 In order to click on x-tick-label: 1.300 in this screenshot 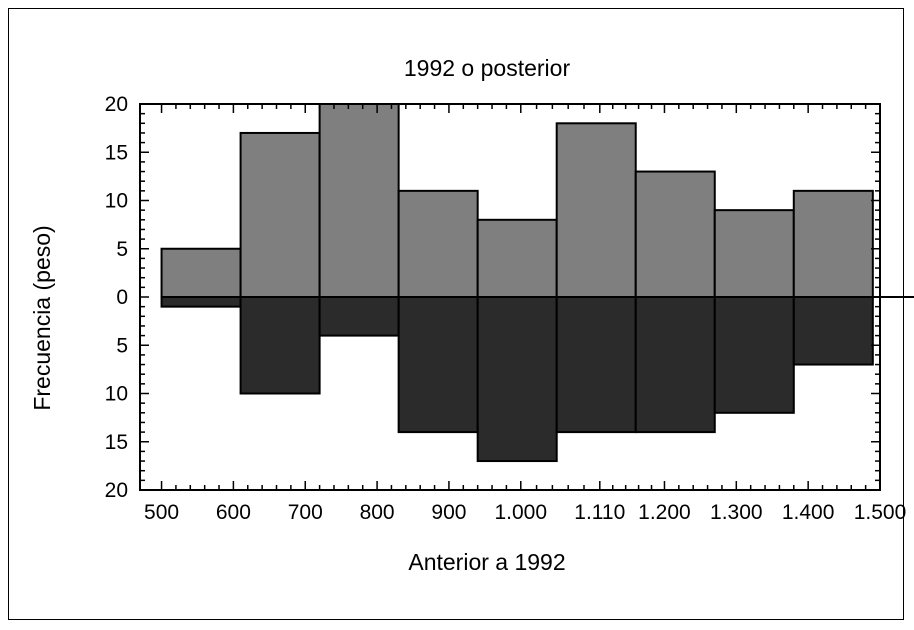, I will do `click(736, 512)`.